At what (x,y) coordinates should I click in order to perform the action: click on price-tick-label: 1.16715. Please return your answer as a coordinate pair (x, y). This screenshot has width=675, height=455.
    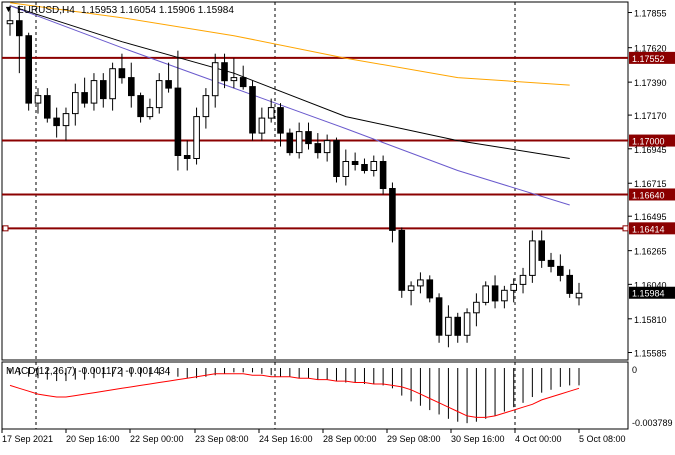
    Looking at the image, I should click on (650, 184).